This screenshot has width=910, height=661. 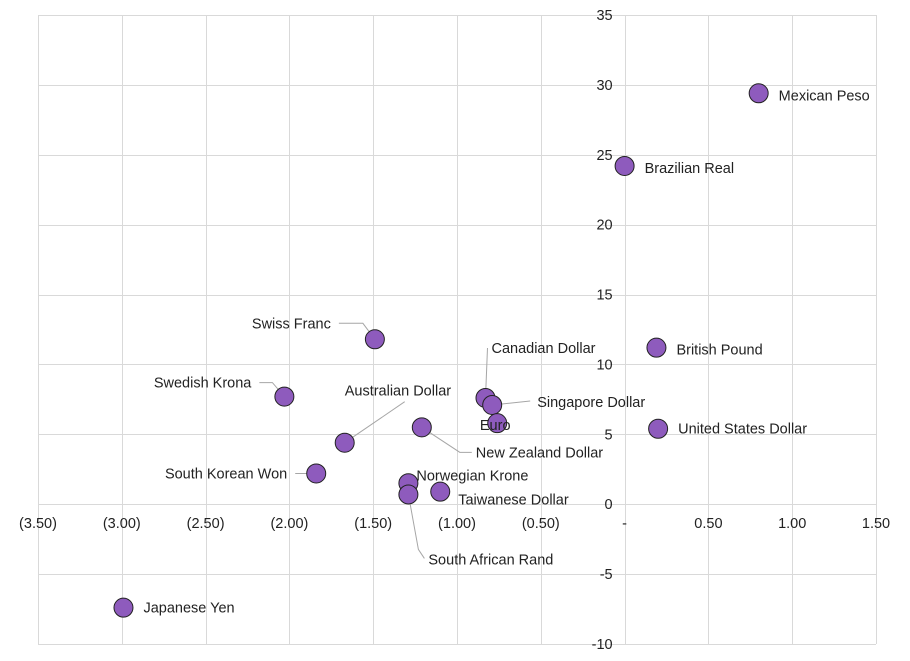 I want to click on data-label: Euro, so click(x=495, y=426).